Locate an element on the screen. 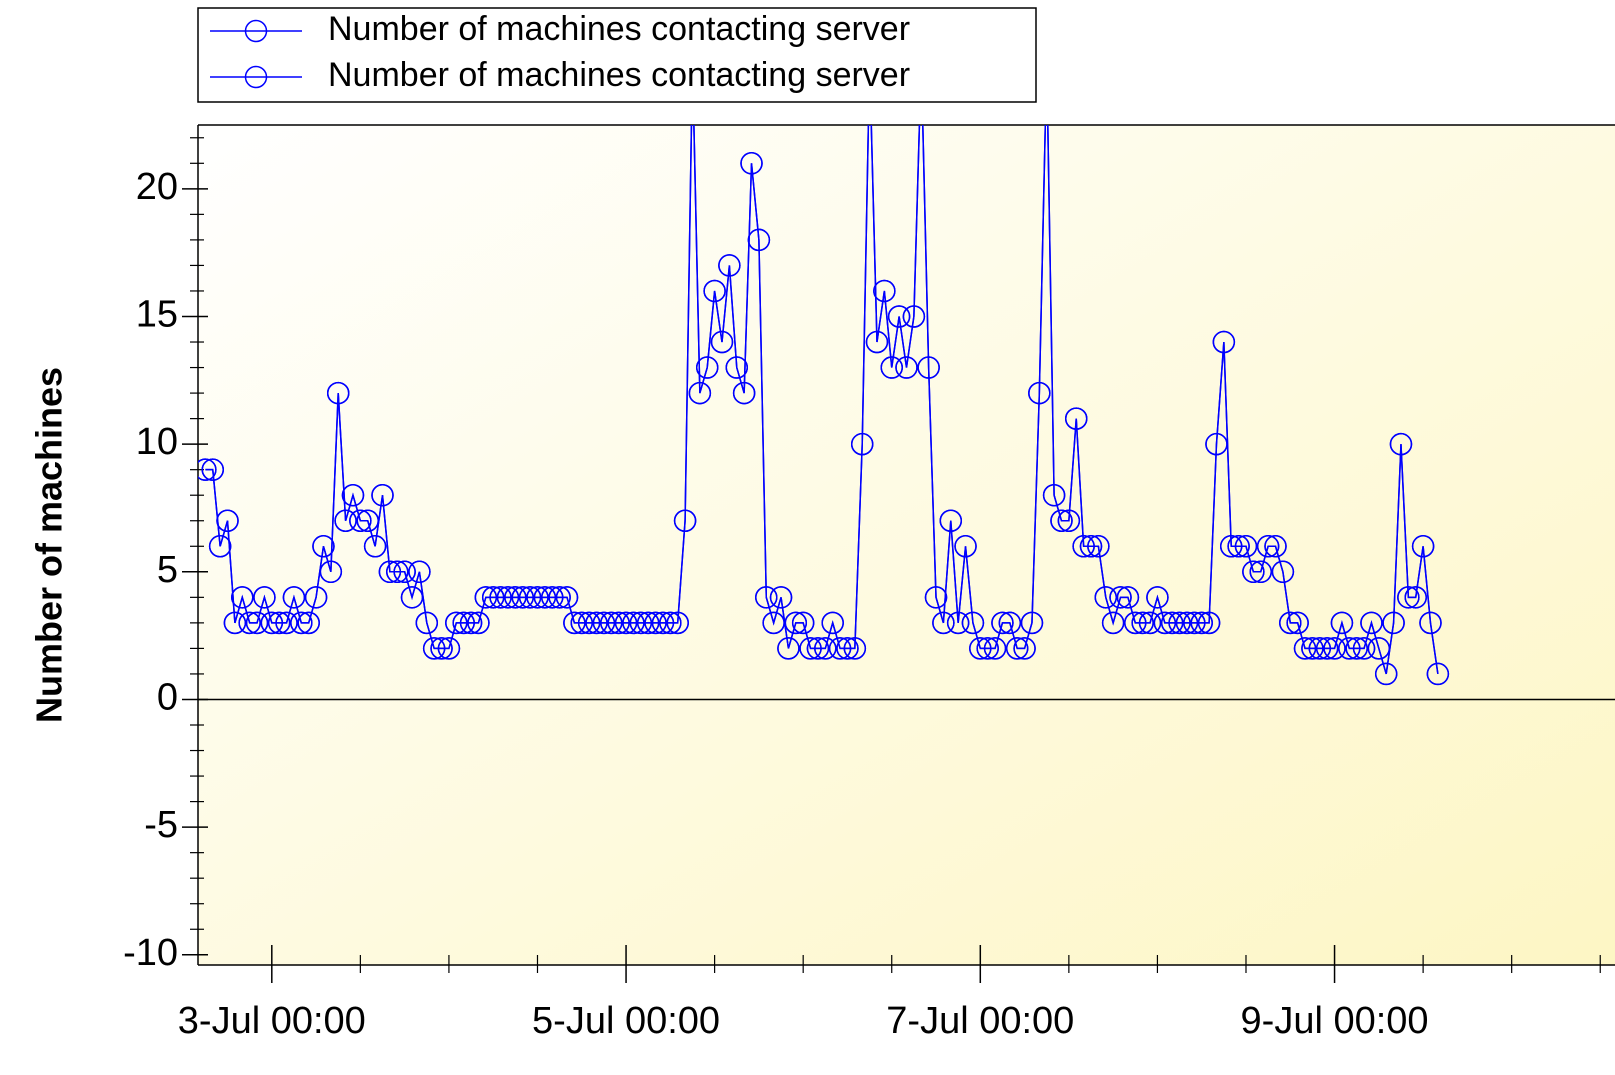 The image size is (1615, 1075). x-tick-label: 9-Jul 00:00 is located at coordinates (1335, 1021).